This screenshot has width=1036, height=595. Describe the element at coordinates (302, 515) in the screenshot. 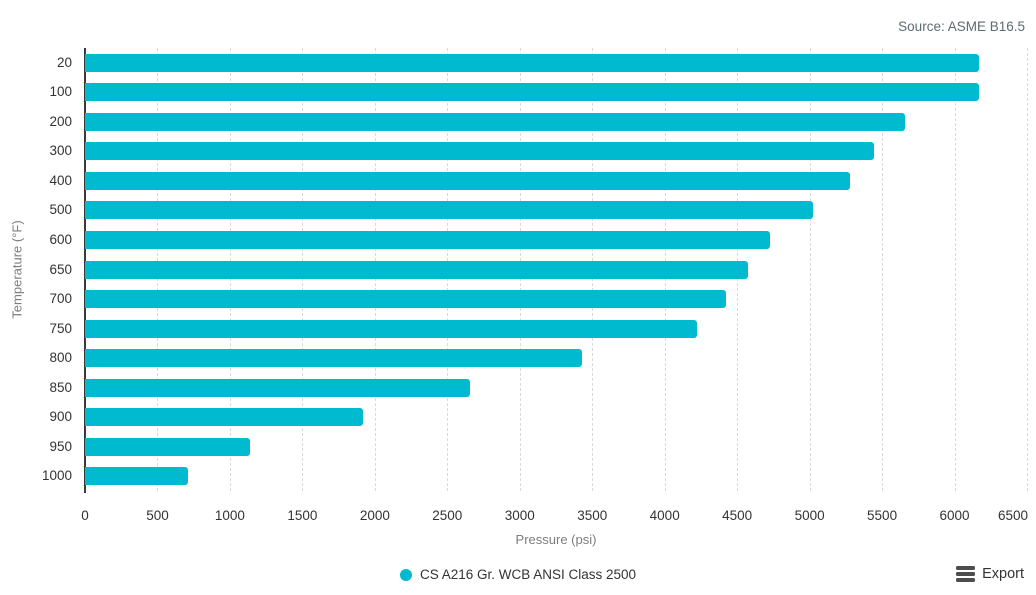

I see `x-tick-label: 1500` at that location.